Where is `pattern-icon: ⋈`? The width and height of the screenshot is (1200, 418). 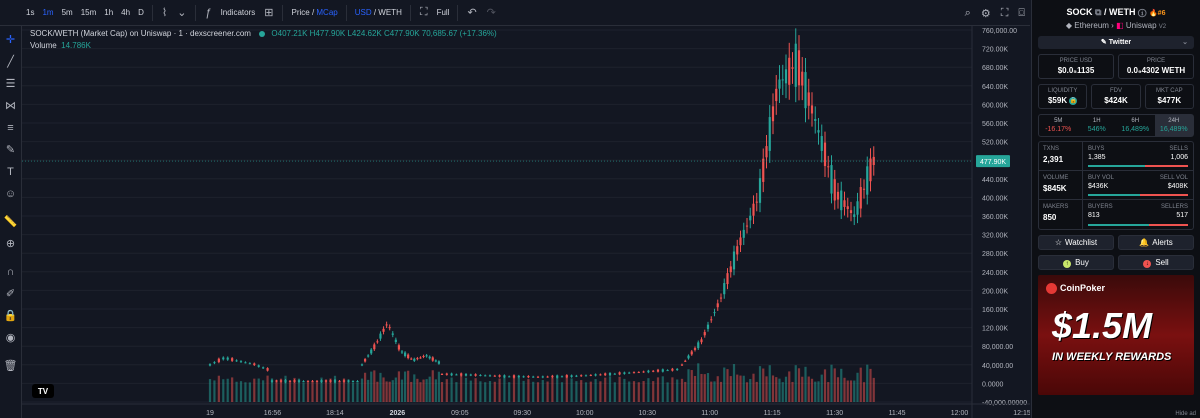
pattern-icon: ⋈ is located at coordinates (10, 106).